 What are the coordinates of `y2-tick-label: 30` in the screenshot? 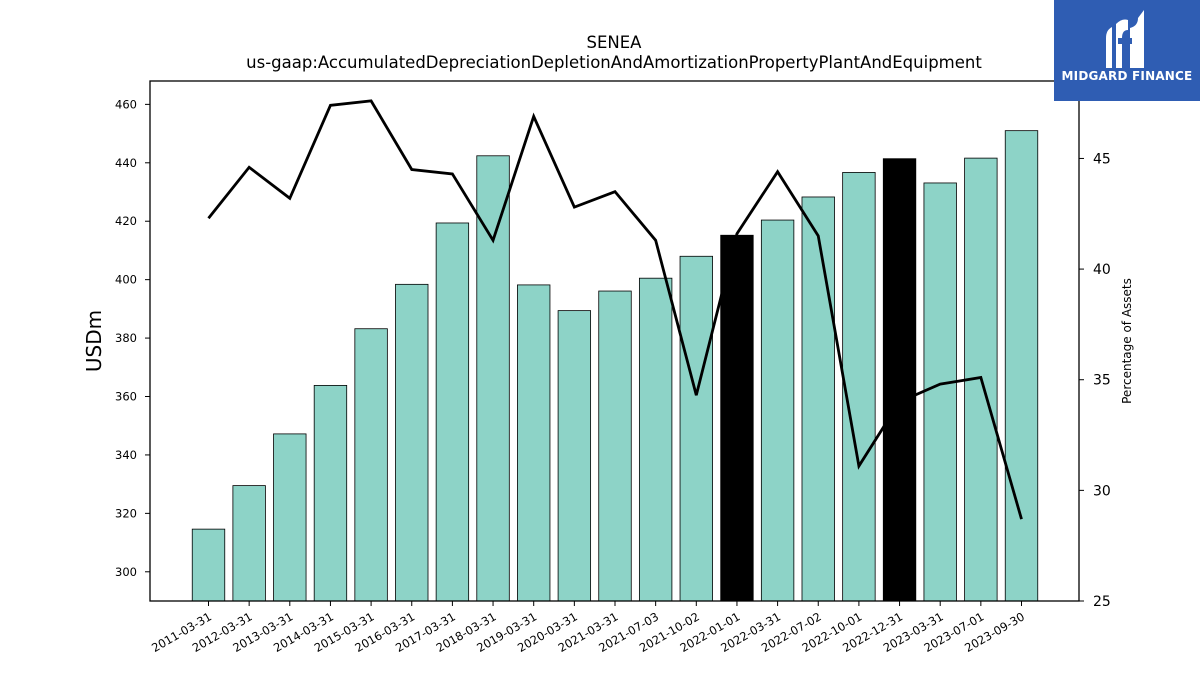 It's located at (1102, 491).